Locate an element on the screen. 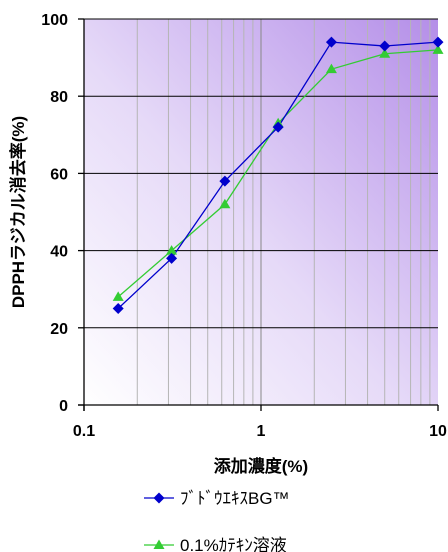  y-axis-title: DPPHラジカル消去率(%) is located at coordinates (18, 212).